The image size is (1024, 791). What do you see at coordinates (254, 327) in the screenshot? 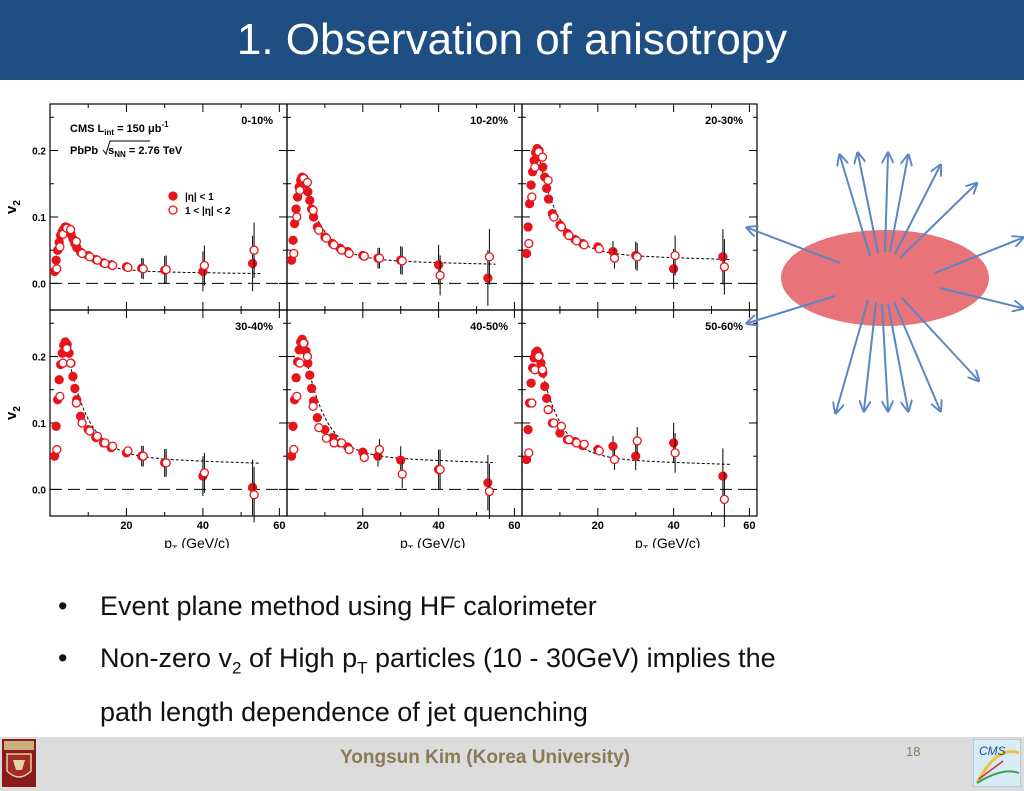
I see `centrality-label: 30-40%` at bounding box center [254, 327].